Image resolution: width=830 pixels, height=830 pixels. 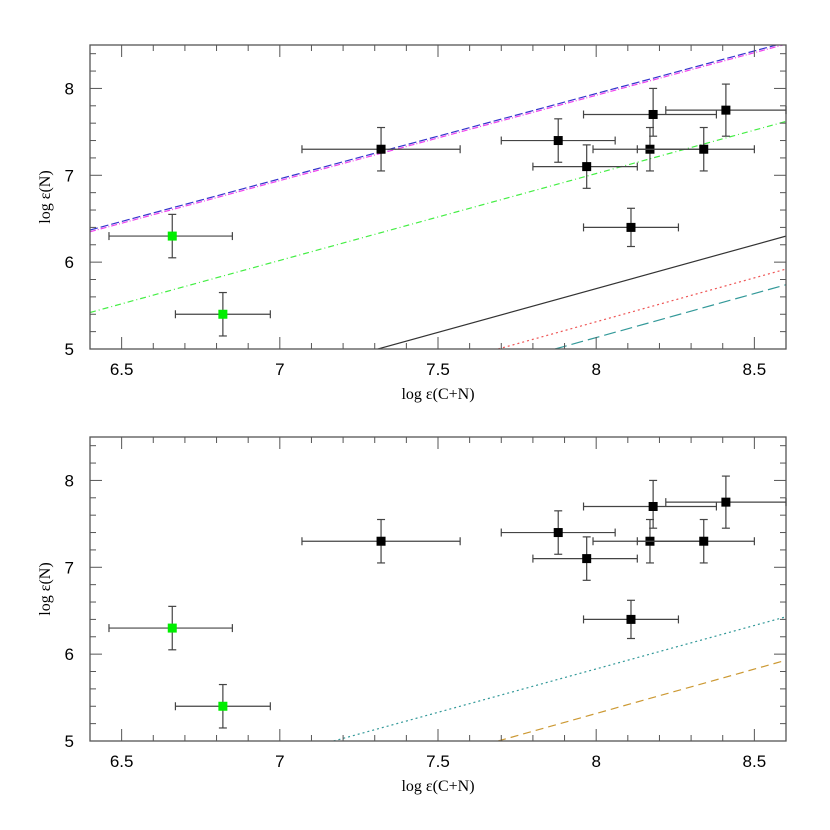 What do you see at coordinates (670, 316) in the screenshot?
I see `line-teal-longdash` at bounding box center [670, 316].